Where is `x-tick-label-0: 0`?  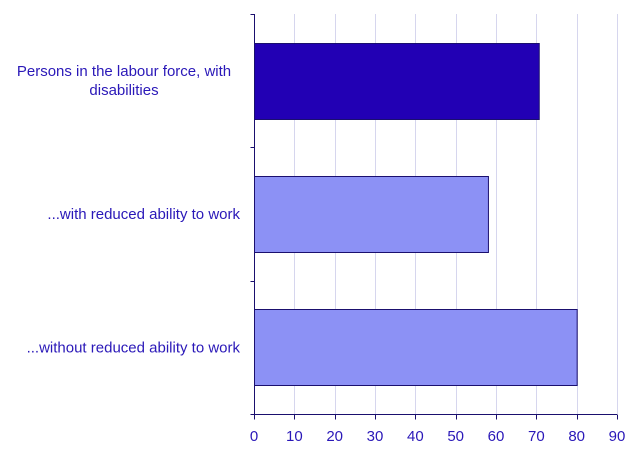
x-tick-label-0: 0 is located at coordinates (254, 436).